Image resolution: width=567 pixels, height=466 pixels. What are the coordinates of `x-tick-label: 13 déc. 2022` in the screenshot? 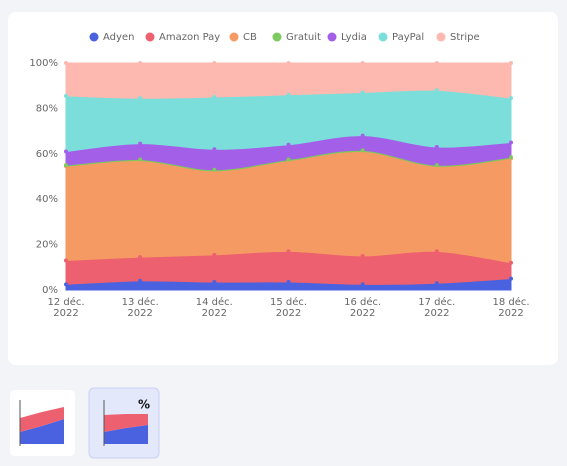 It's located at (140, 308).